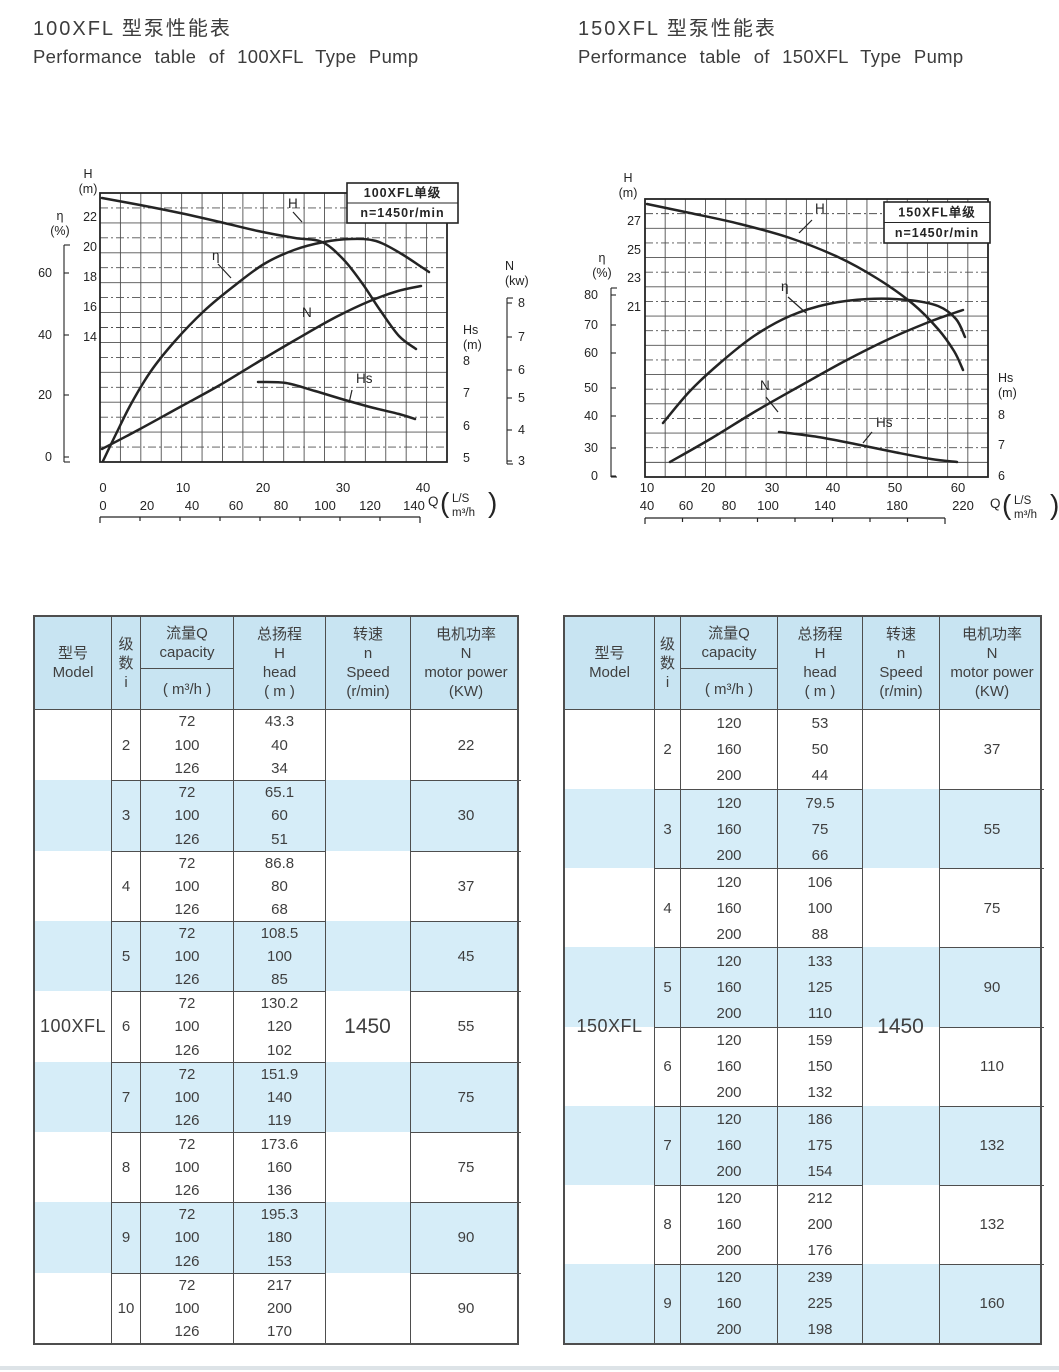 The image size is (1059, 1372). Describe the element at coordinates (125, 1167) in the screenshot. I see `stage-cell: 8` at that location.